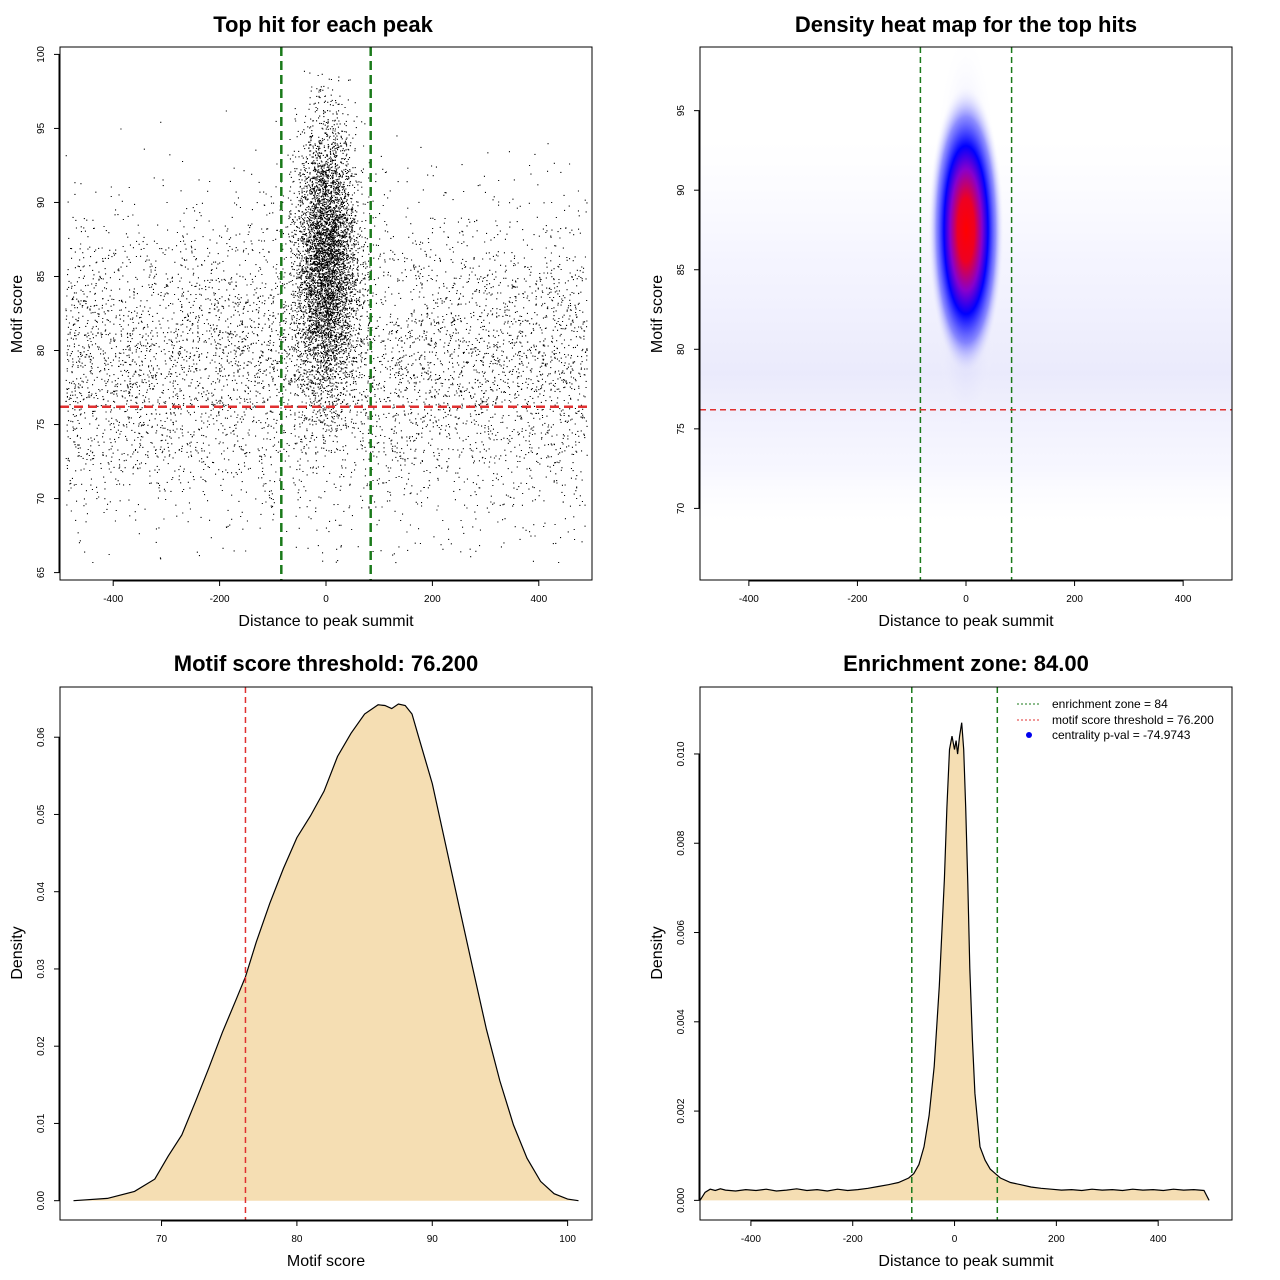 The width and height of the screenshot is (1280, 1280). Describe the element at coordinates (681, 1110) in the screenshot. I see `y-tick-label: 0.002` at that location.